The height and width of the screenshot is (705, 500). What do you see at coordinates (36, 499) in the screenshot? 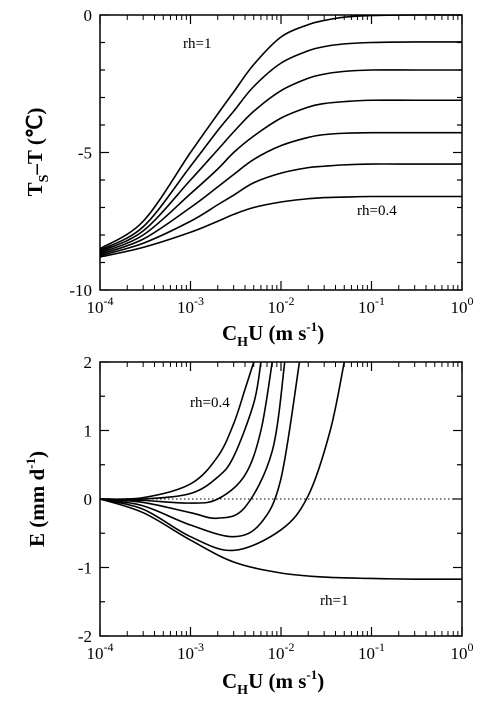
I see `bottom-y-axis-title: E (mm d-1)` at bounding box center [36, 499].